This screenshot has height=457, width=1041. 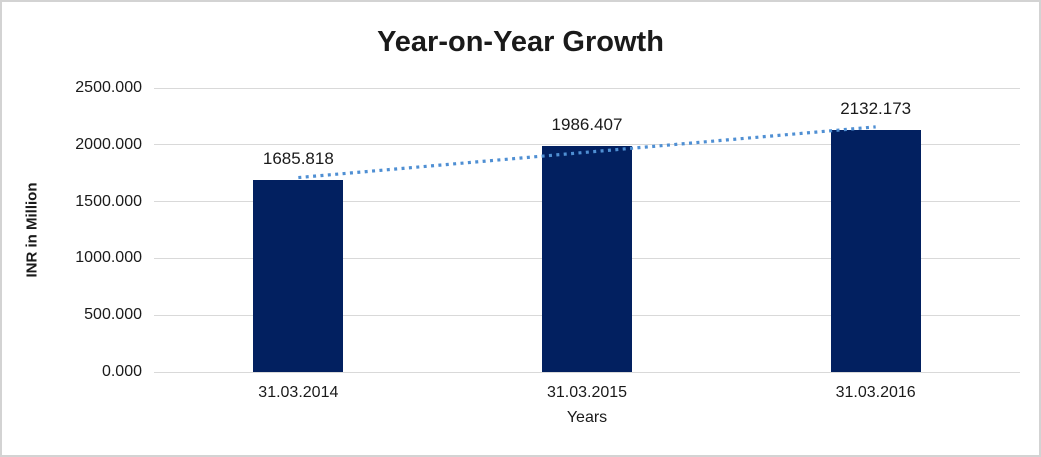 What do you see at coordinates (113, 315) in the screenshot?
I see `y-tick-label: 500.000` at bounding box center [113, 315].